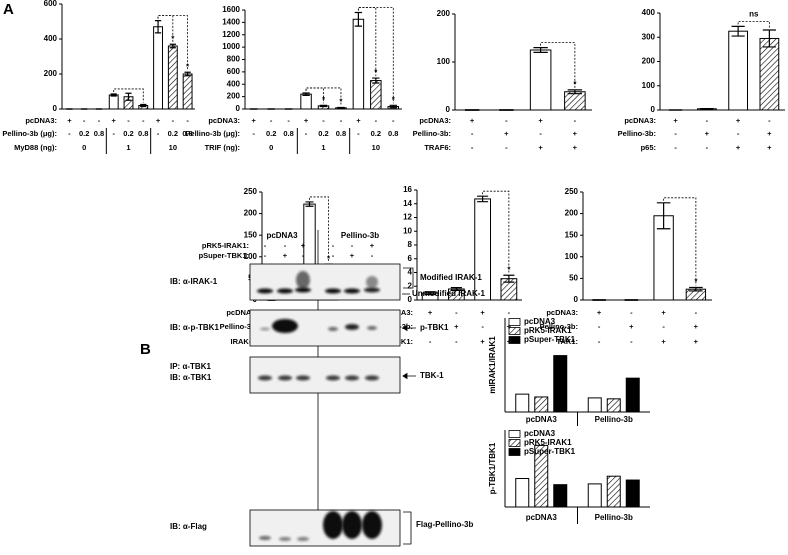 The width and height of the screenshot is (788, 555). Describe the element at coordinates (550, 451) in the screenshot. I see `legend-label: pSuper-TBK1` at that location.